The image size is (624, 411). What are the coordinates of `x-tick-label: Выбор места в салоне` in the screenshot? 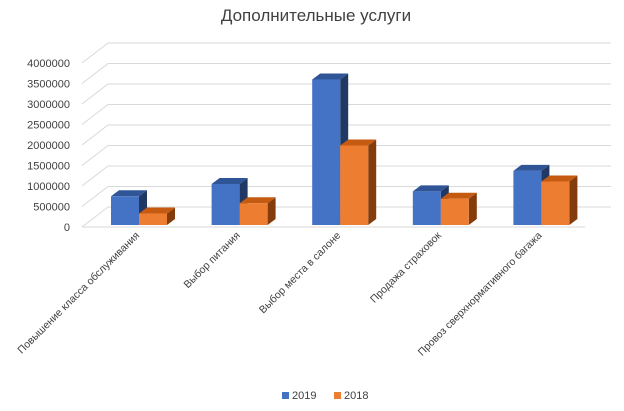 It's located at (300, 273).